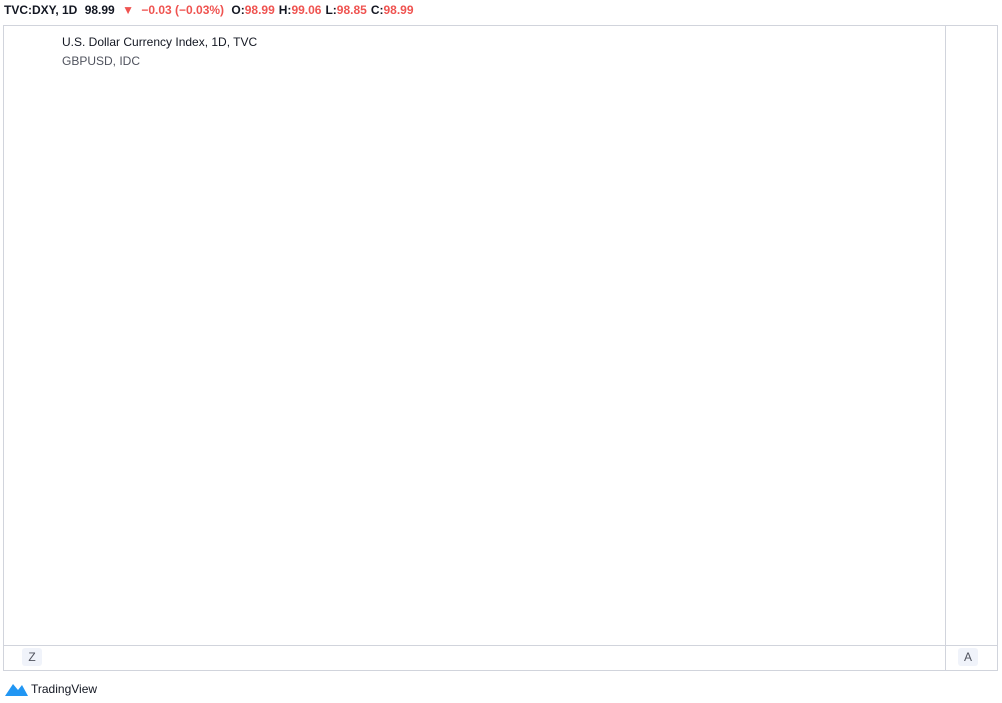  Describe the element at coordinates (377, 10) in the screenshot. I see `header-field-label: C:` at that location.